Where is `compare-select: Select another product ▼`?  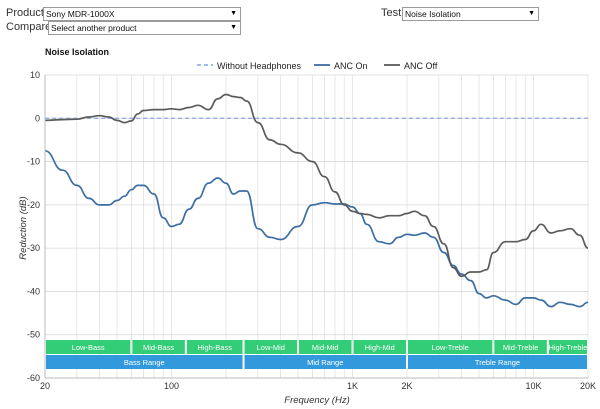
compare-select: Select another product ▼ is located at coordinates (144, 28).